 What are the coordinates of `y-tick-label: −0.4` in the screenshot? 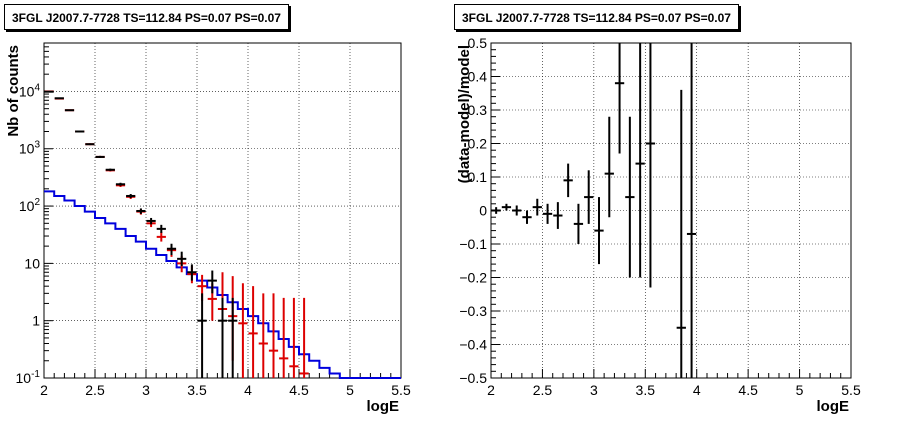 It's located at (473, 345).